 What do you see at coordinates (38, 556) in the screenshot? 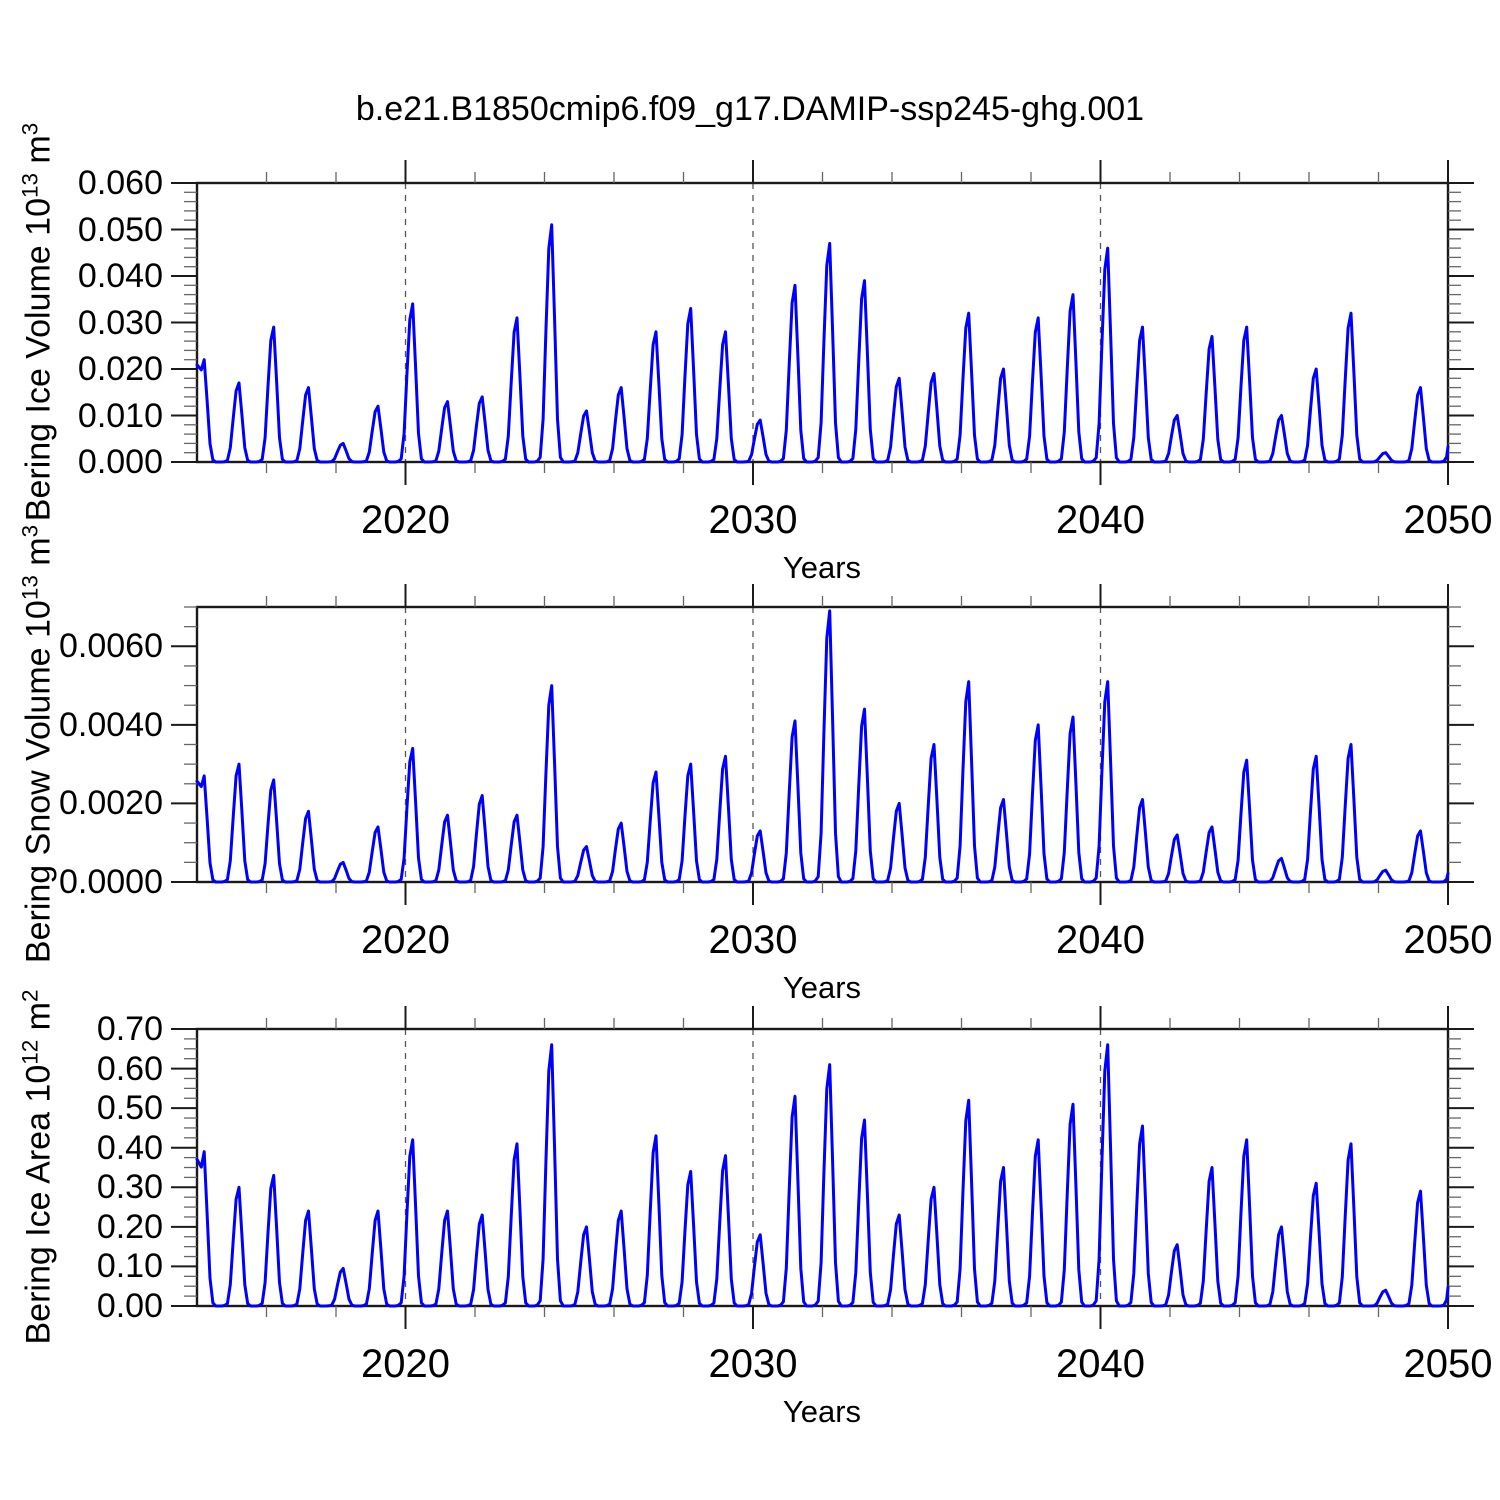
I see `y-axis-label-unit: m` at bounding box center [38, 556].